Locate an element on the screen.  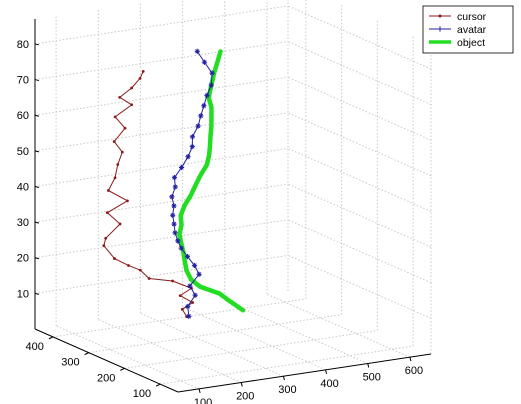
x-tick-label: 100 is located at coordinates (203, 400).